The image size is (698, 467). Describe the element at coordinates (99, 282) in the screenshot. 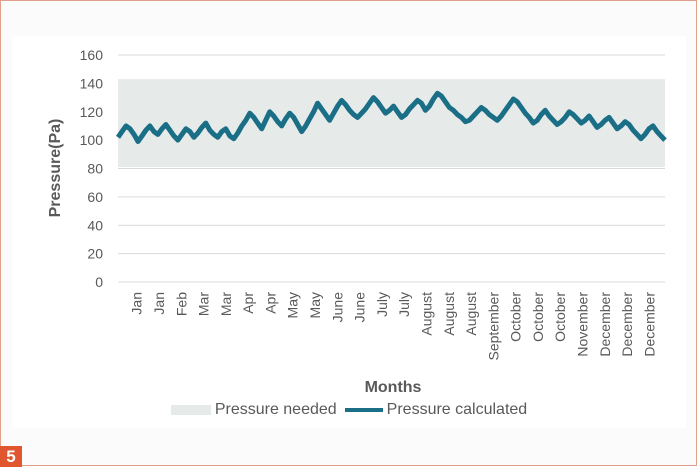

I see `y-tick-label: 0` at that location.